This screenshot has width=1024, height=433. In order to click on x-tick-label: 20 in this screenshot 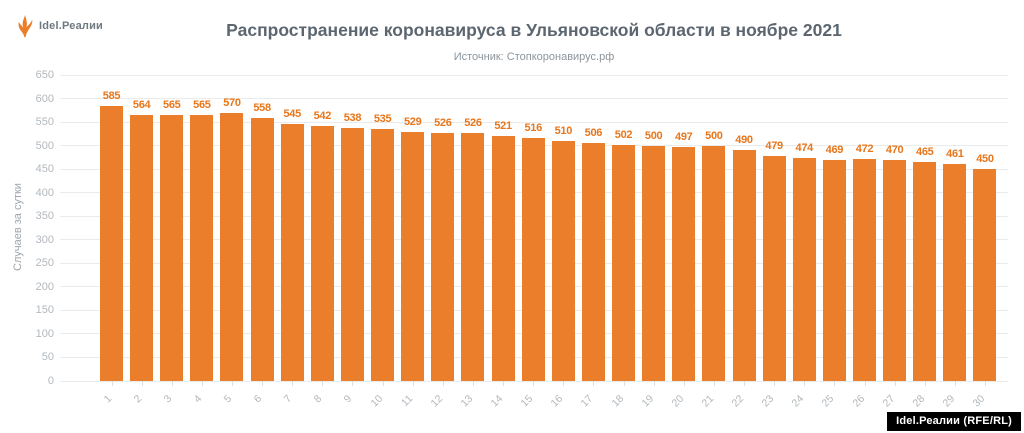, I will do `click(678, 401)`.